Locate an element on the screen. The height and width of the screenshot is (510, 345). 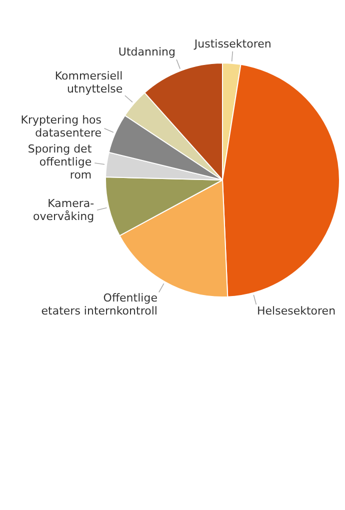
slice-label: Kryptering hos datasentere is located at coordinates (61, 127).